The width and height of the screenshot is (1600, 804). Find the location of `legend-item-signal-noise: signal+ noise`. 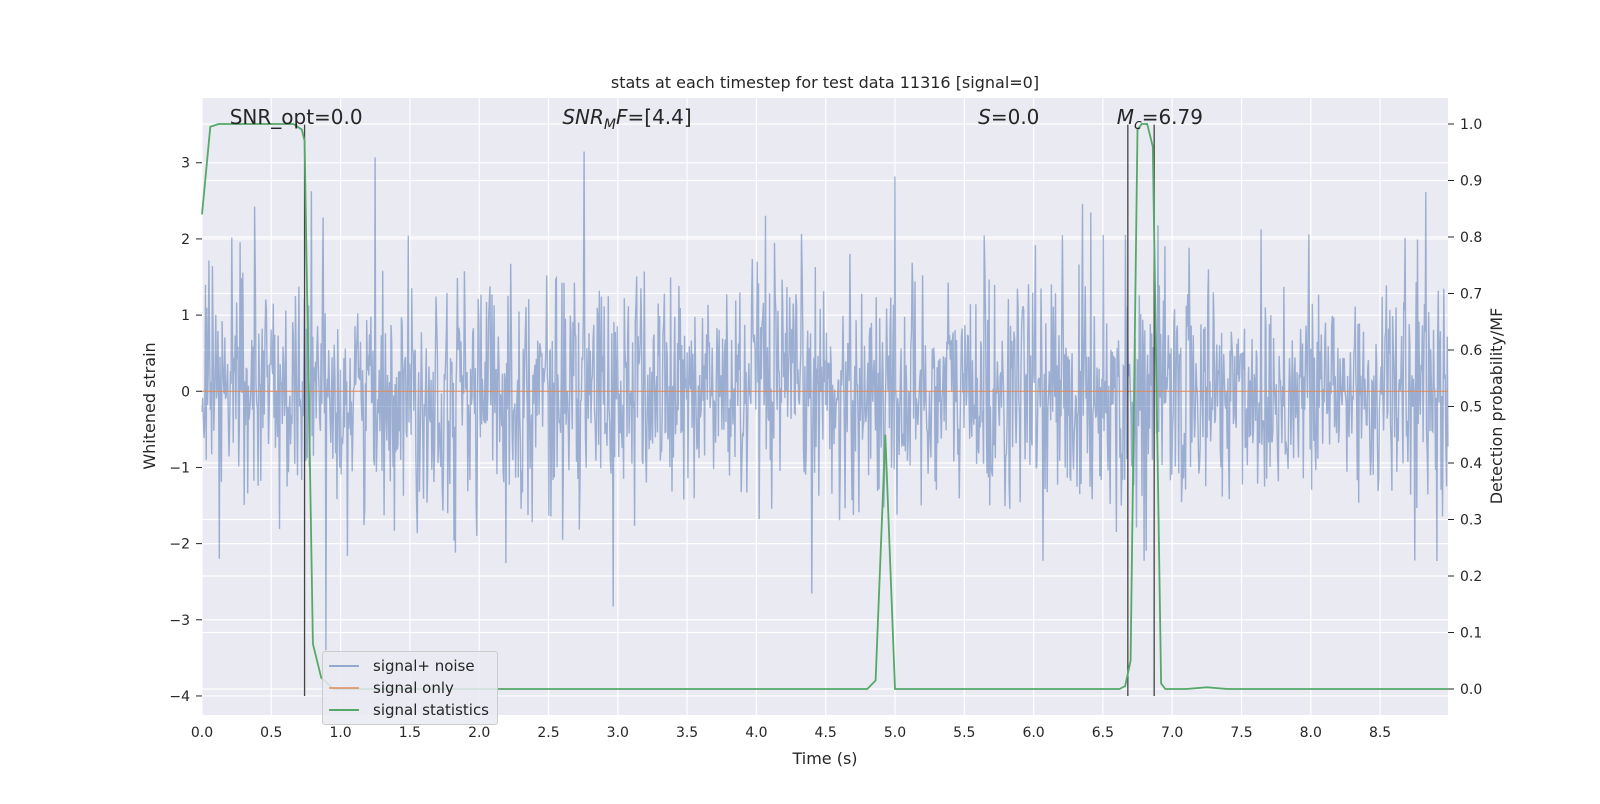

legend-item-signal-noise: signal+ noise is located at coordinates (402, 666).